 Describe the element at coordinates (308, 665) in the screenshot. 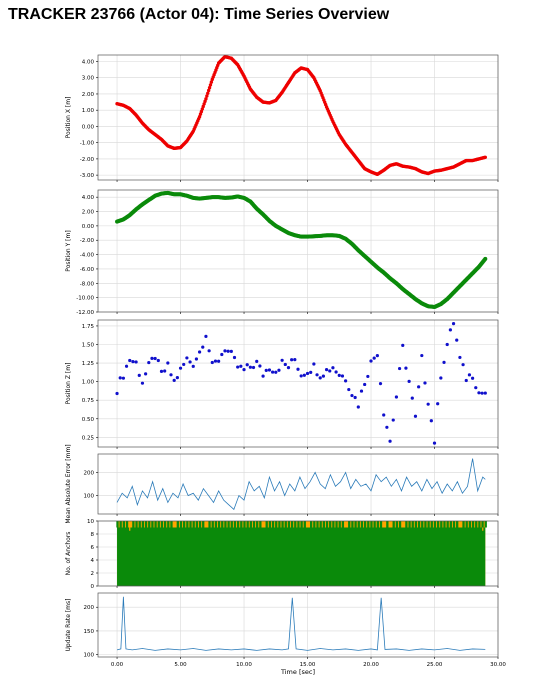

I see `x-tick-label: 15.00` at that location.